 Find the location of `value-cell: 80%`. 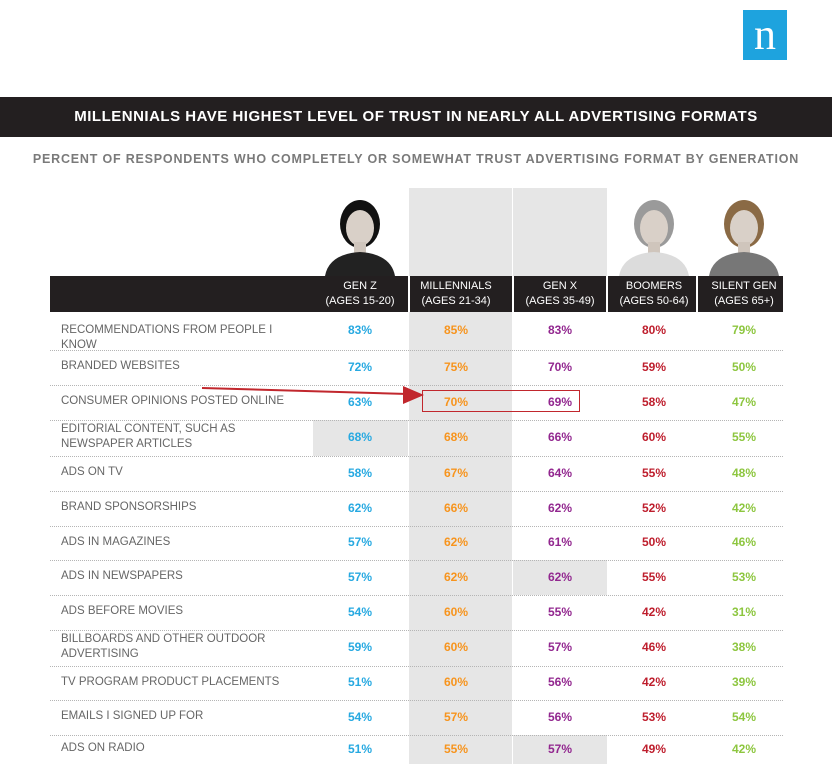

value-cell: 80% is located at coordinates (654, 330).